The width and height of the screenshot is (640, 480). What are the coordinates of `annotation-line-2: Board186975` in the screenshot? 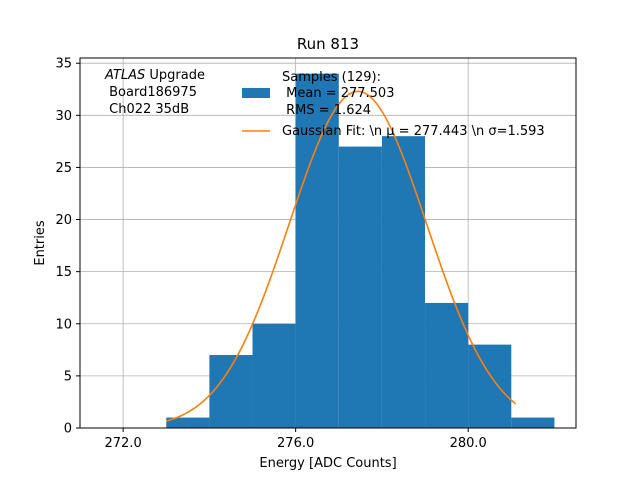 It's located at (151, 92).